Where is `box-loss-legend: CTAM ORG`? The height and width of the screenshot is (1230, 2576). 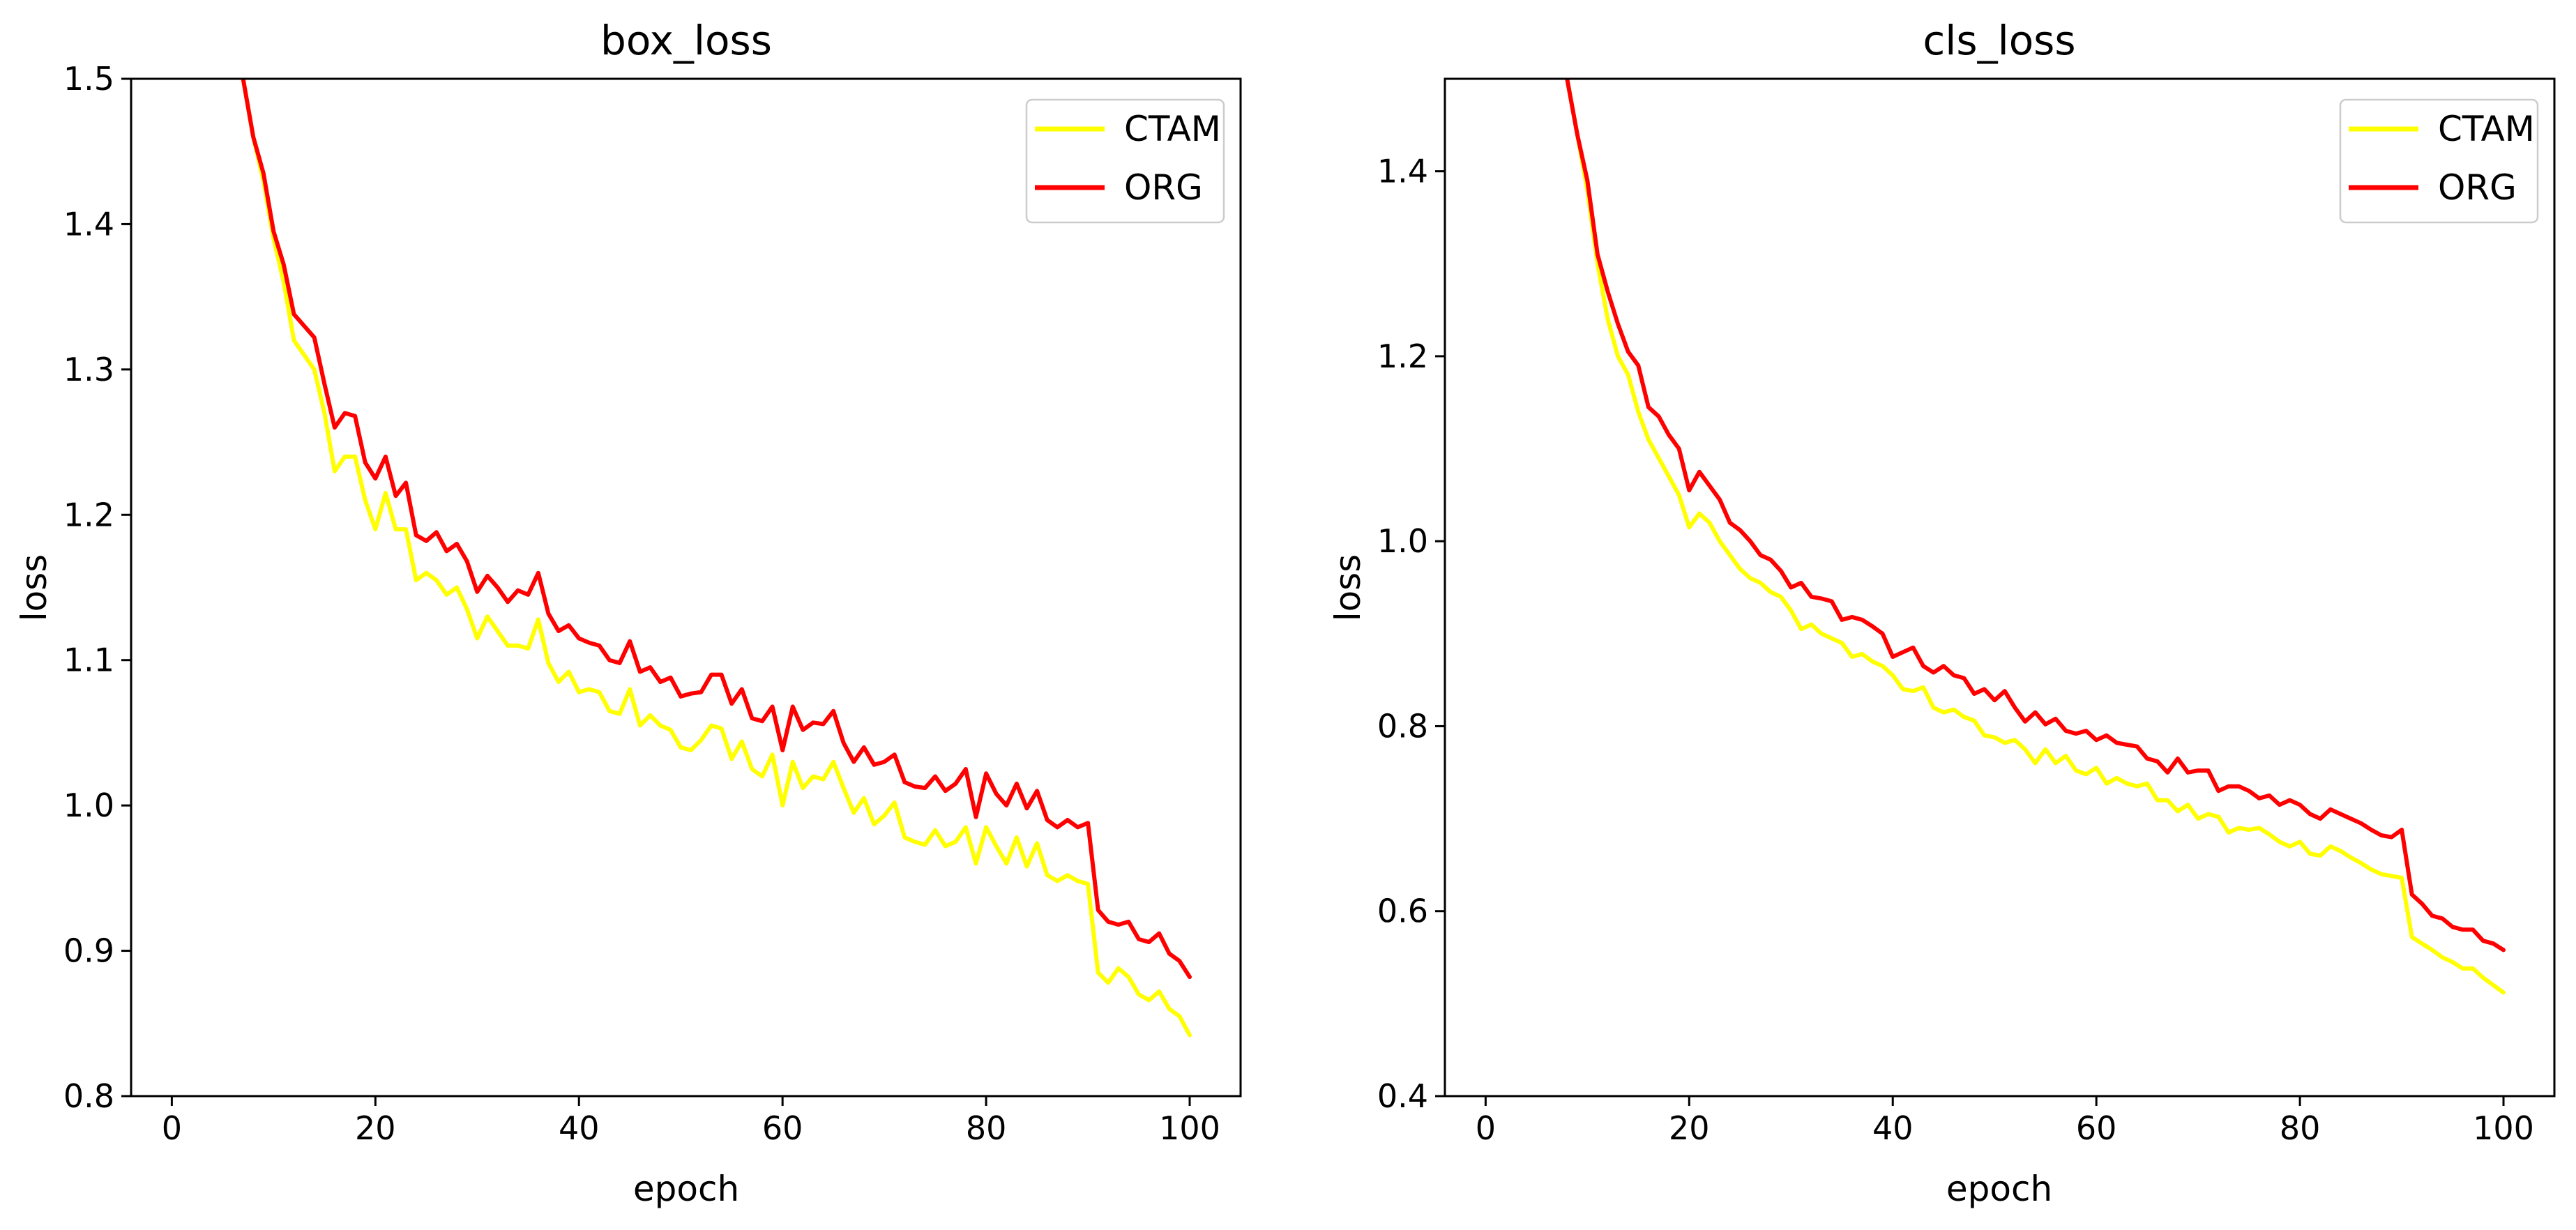
box-loss-legend: CTAM ORG is located at coordinates (1125, 161).